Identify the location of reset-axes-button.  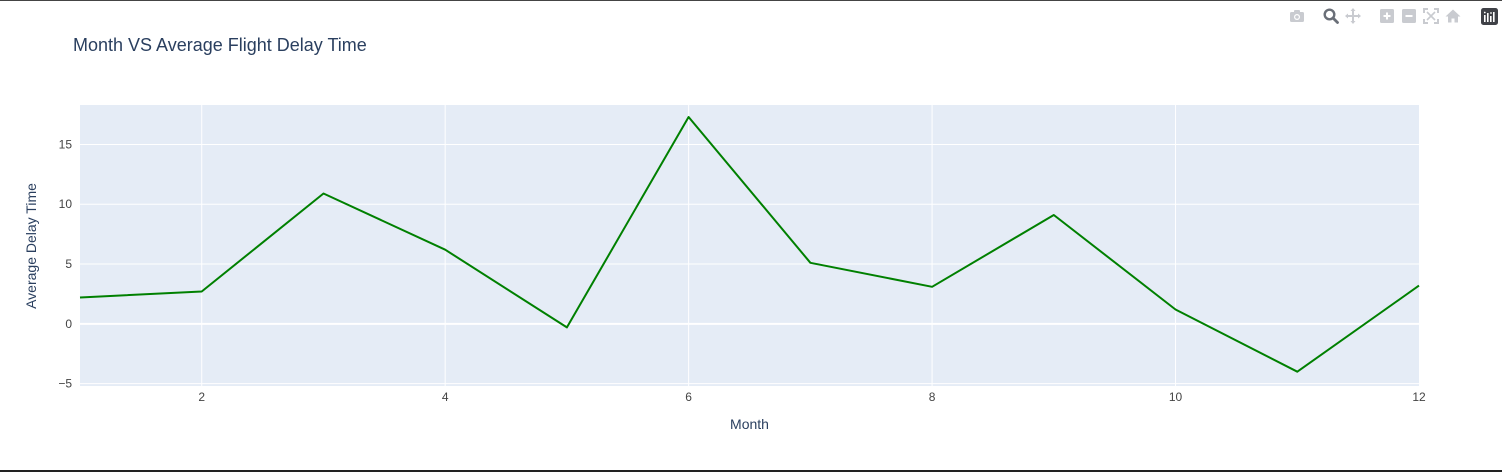
(1453, 16).